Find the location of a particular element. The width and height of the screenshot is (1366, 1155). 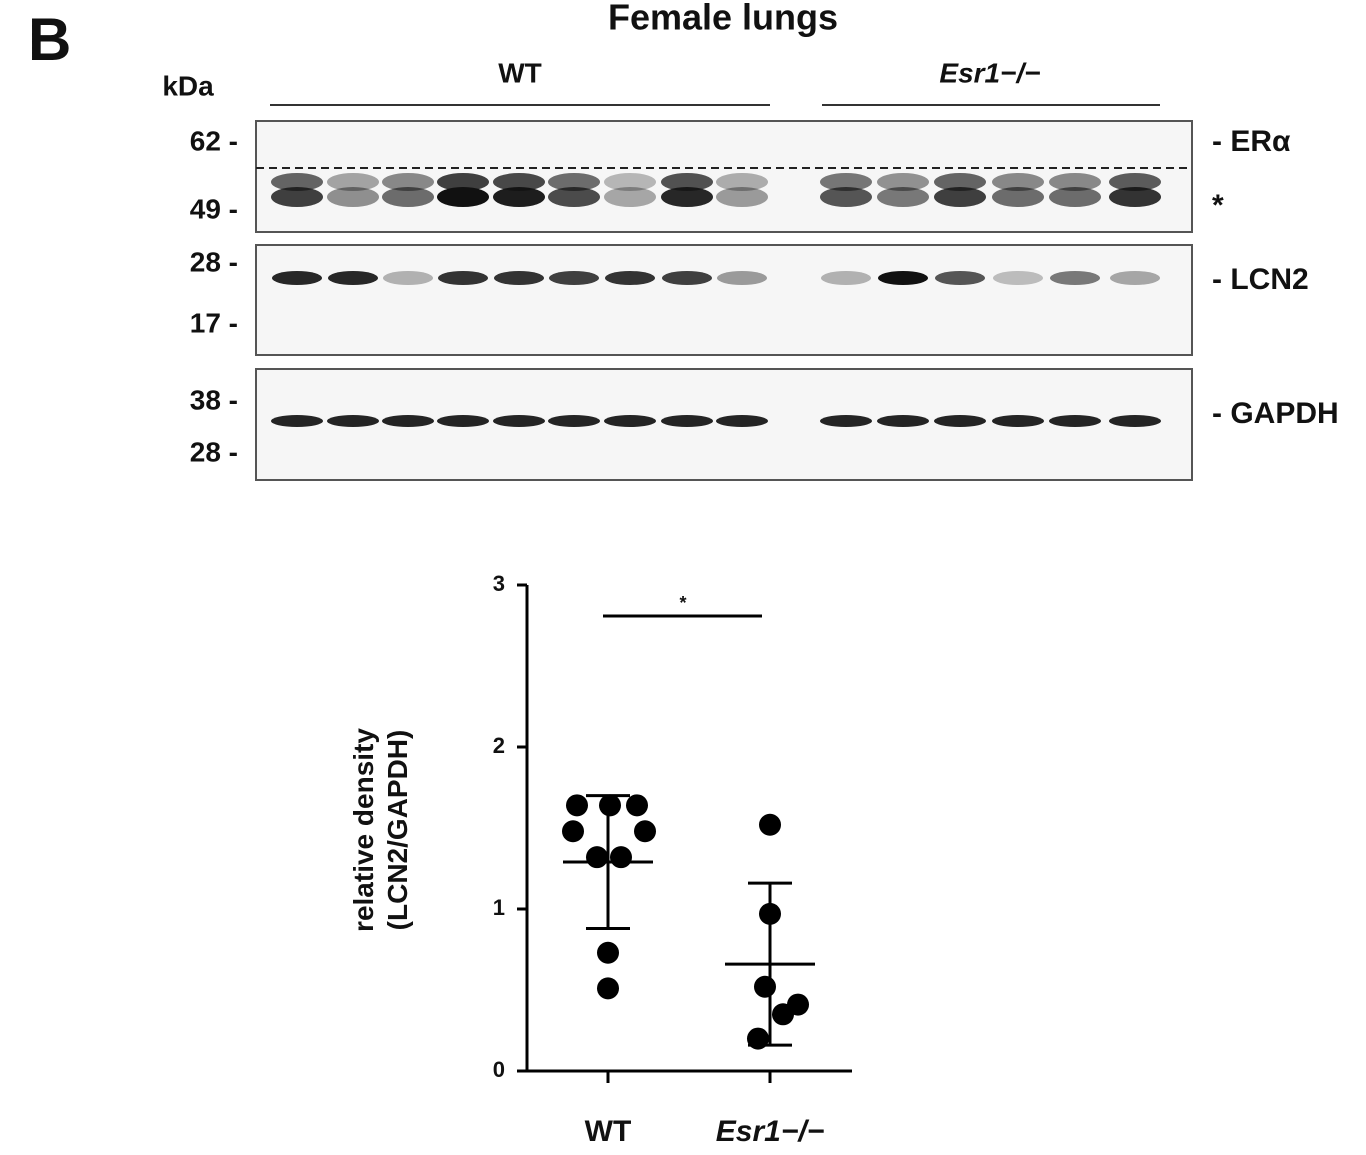

y-axis-label-line: (LCN2/GAPDH) is located at coordinates (397, 830).